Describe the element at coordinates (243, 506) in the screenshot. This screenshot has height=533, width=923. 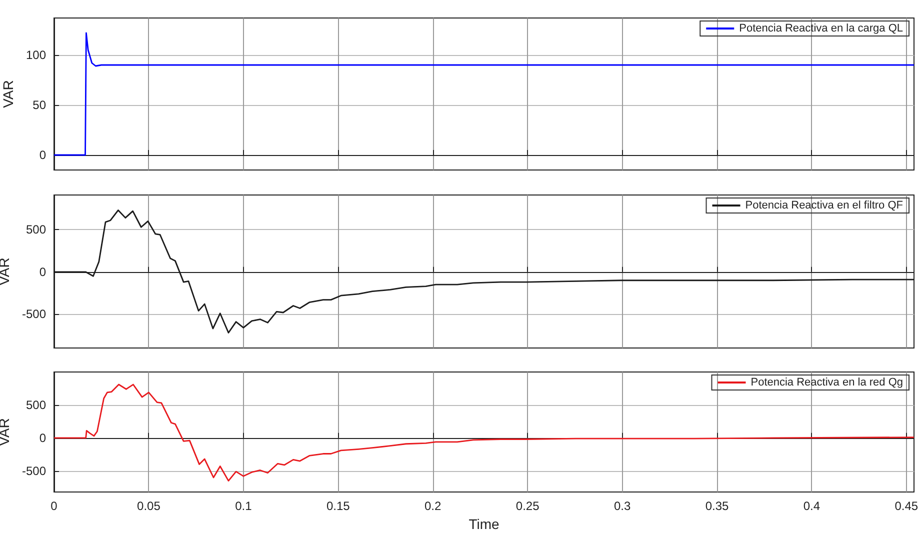
I see `x-tick-label: 0.1` at that location.